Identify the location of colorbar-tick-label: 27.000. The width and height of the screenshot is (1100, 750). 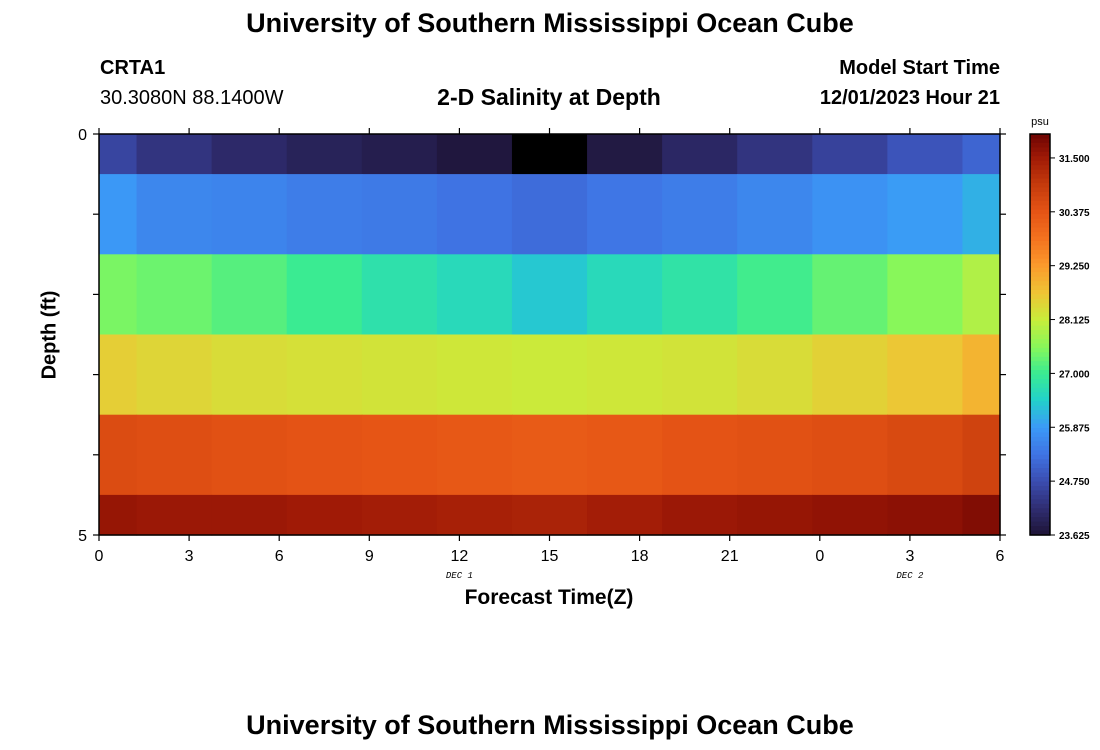
(1074, 374).